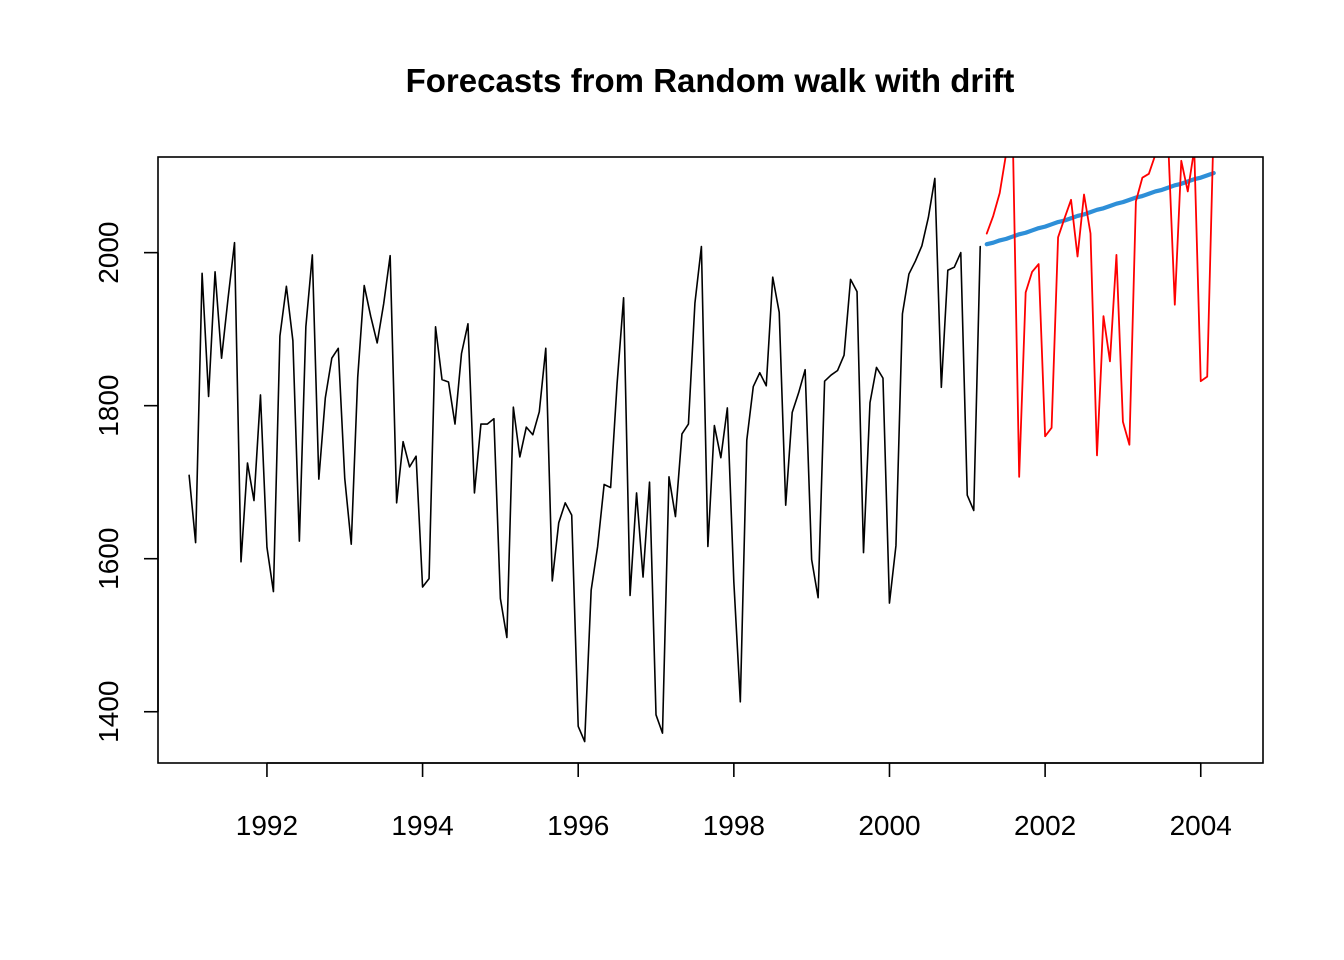  Describe the element at coordinates (108, 559) in the screenshot. I see `y-tick-label: 1600` at that location.